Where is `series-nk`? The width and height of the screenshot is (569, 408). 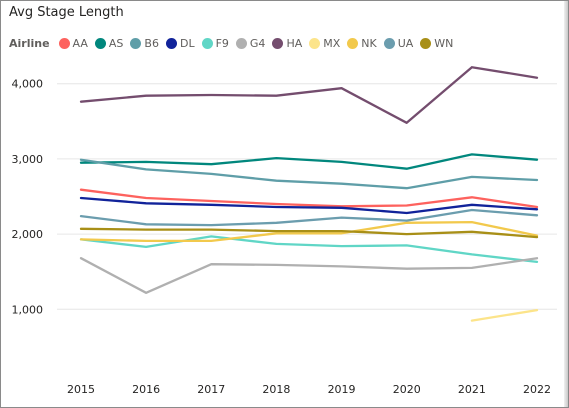 series-nk is located at coordinates (309, 231).